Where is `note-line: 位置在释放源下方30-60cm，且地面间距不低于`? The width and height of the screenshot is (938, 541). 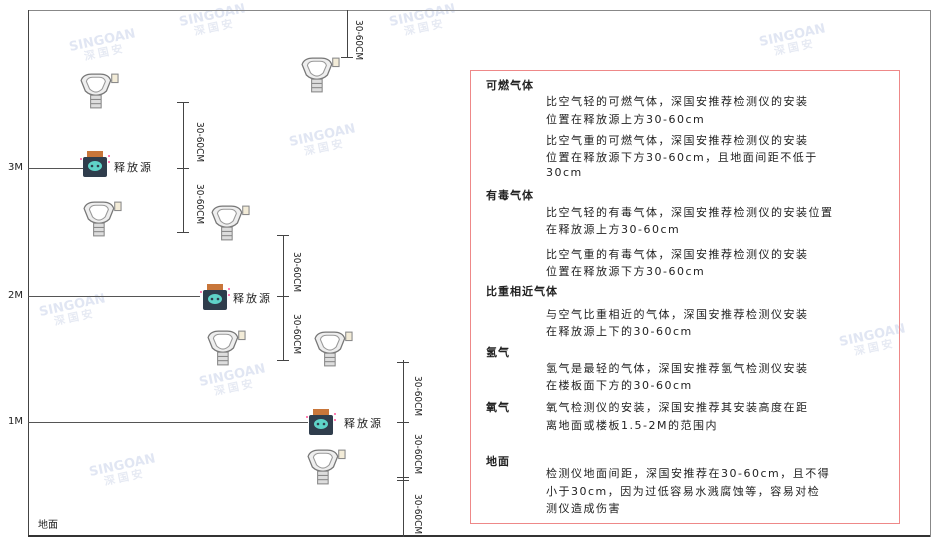 note-line: 位置在释放源下方30-60cm，且地面间距不低于 is located at coordinates (682, 157).